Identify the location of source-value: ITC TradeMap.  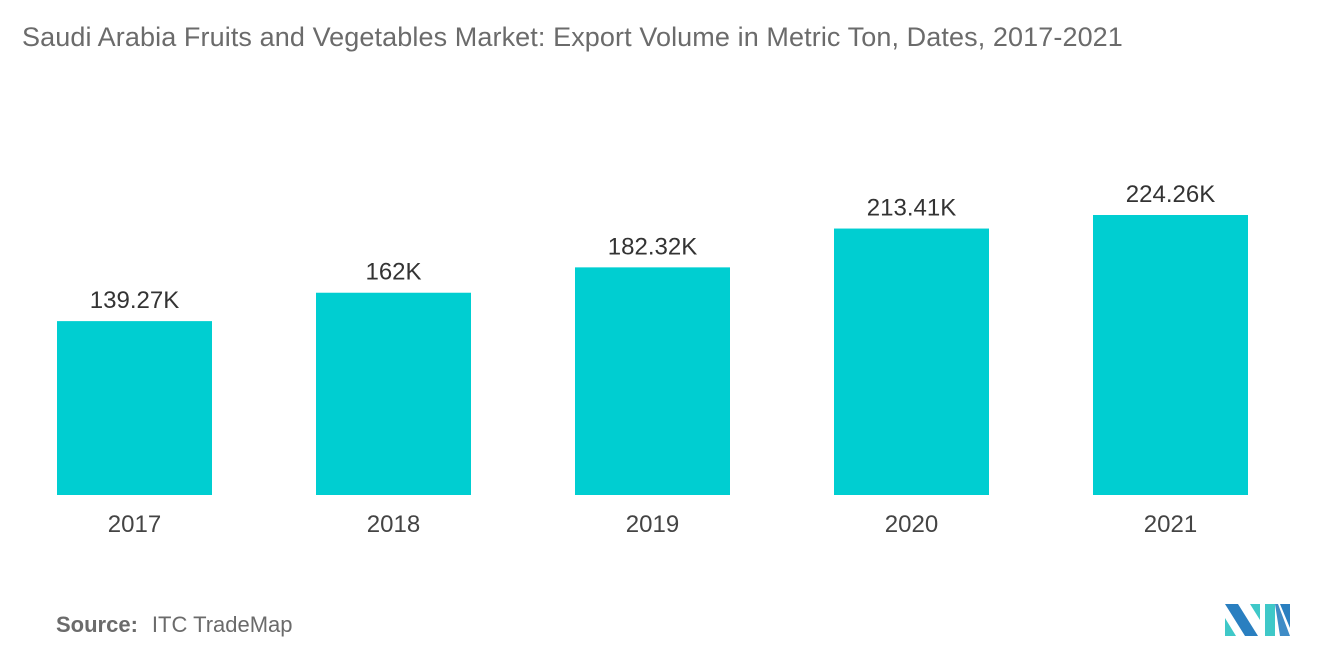
(222, 624).